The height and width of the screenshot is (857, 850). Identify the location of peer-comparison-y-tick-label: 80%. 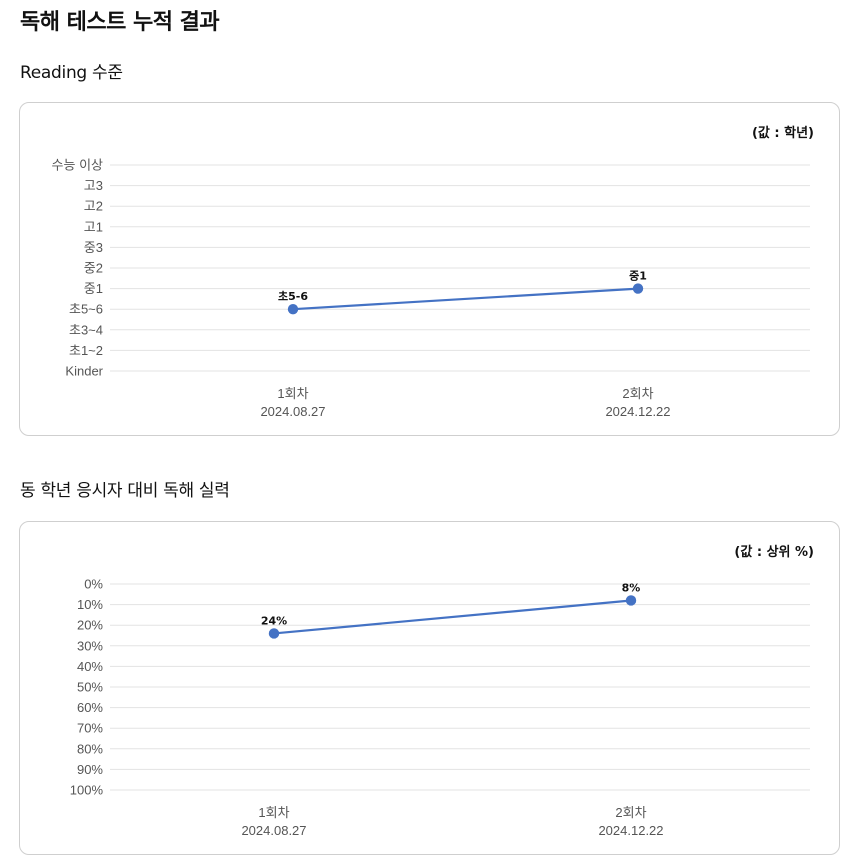
(90, 748).